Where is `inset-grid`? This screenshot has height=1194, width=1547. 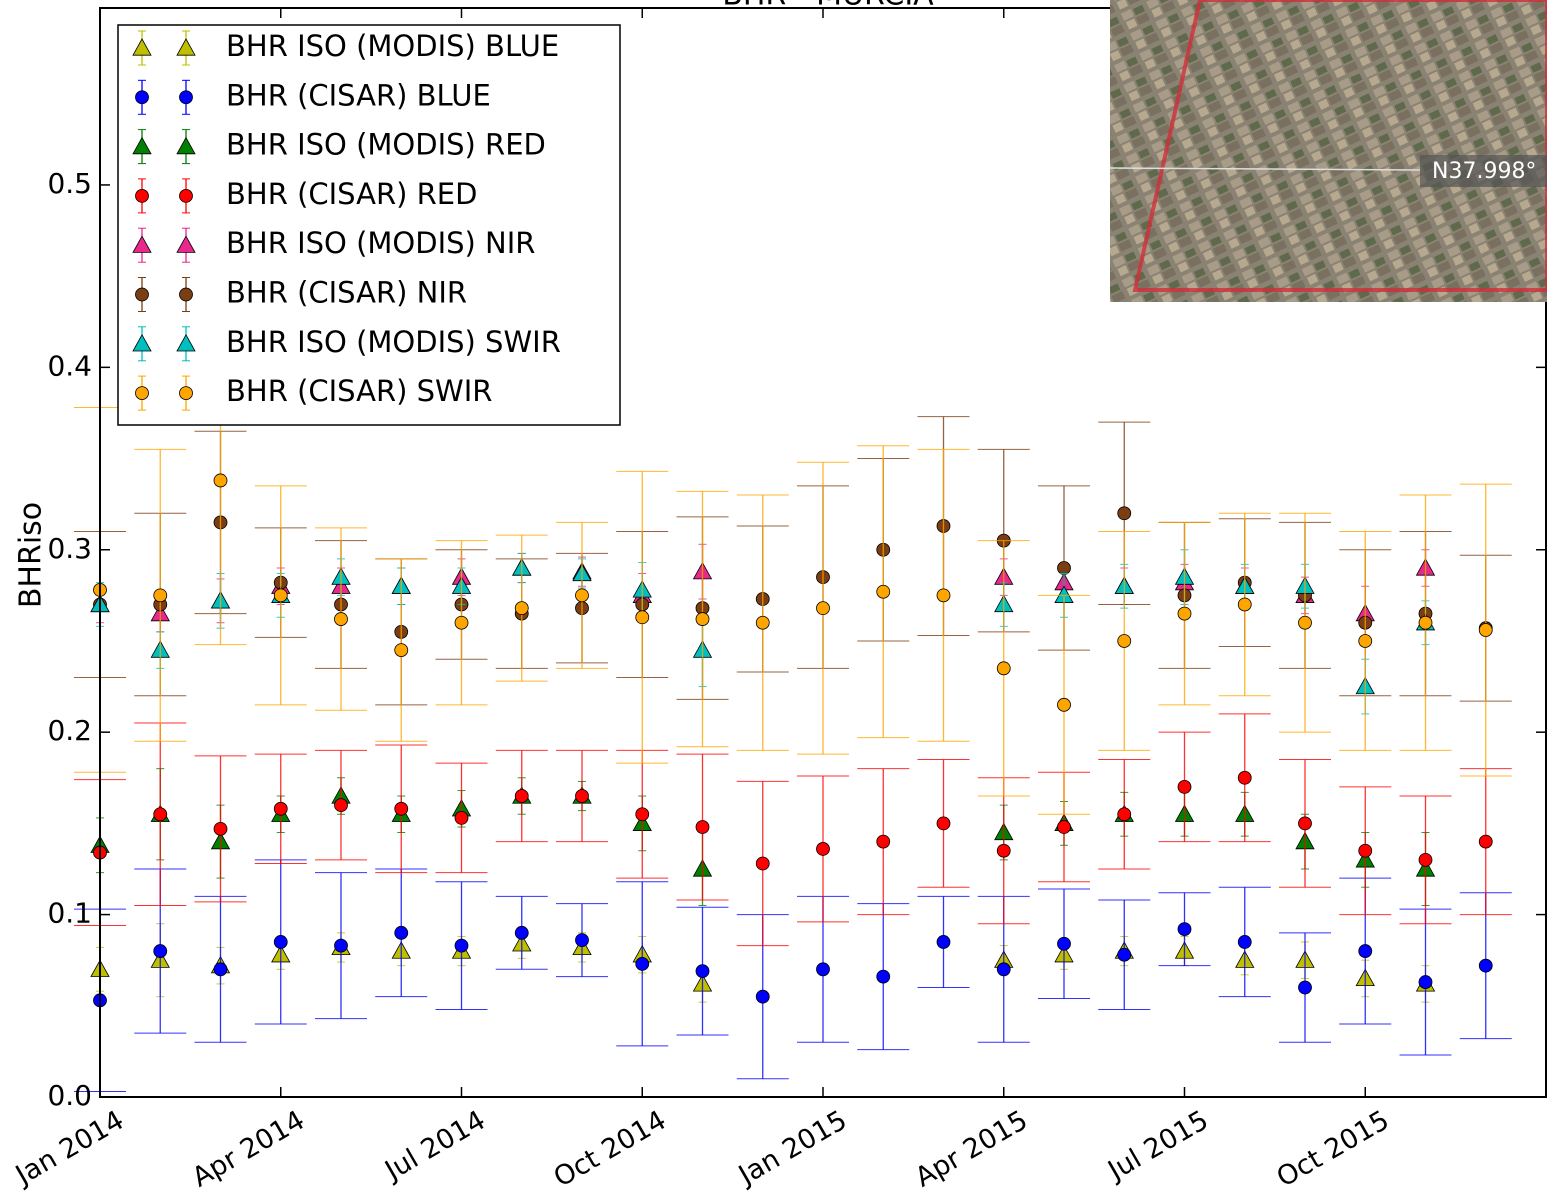 inset-grid is located at coordinates (1265, 169).